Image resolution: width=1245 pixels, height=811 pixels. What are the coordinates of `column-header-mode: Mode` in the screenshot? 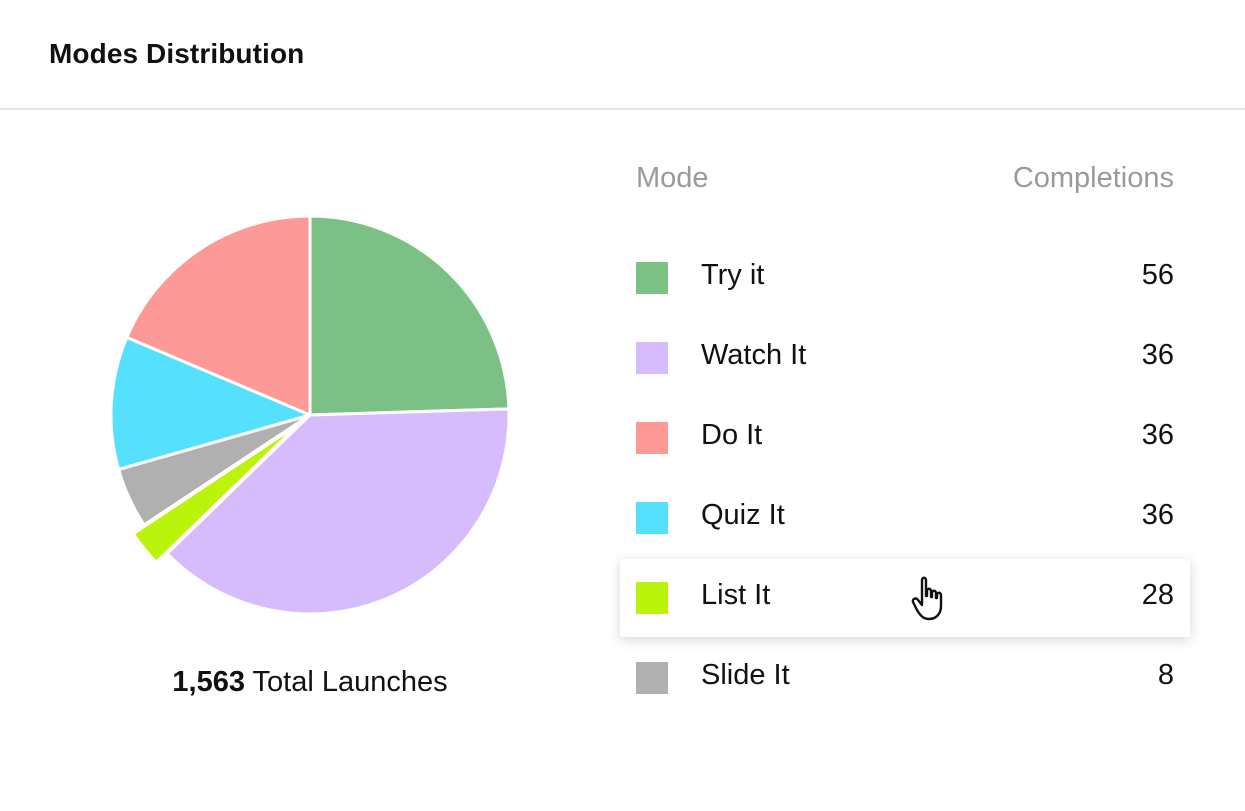 It's located at (672, 178).